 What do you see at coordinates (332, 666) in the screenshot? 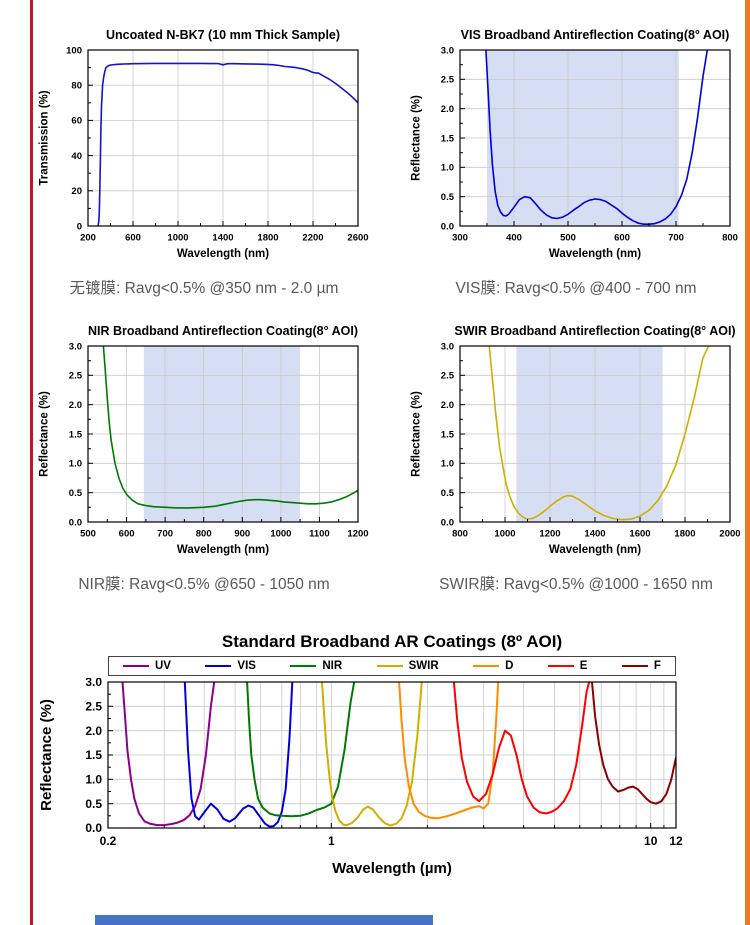
I see `legend-label: NIR` at bounding box center [332, 666].